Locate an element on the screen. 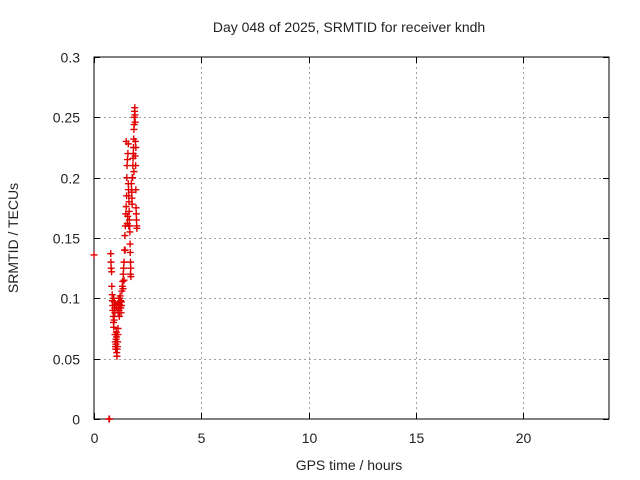  y-axis-label: SRMTID / TECUs is located at coordinates (13, 238).